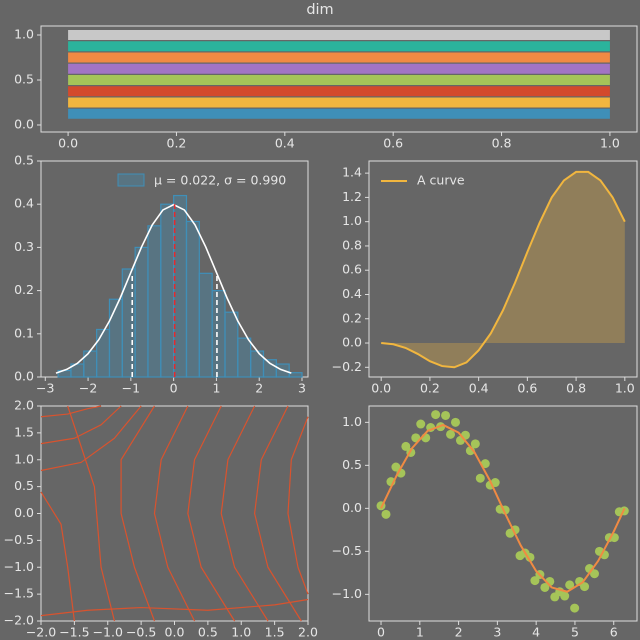  What do you see at coordinates (308, 632) in the screenshot?
I see `x-tick-label: 2.0` at bounding box center [308, 632].